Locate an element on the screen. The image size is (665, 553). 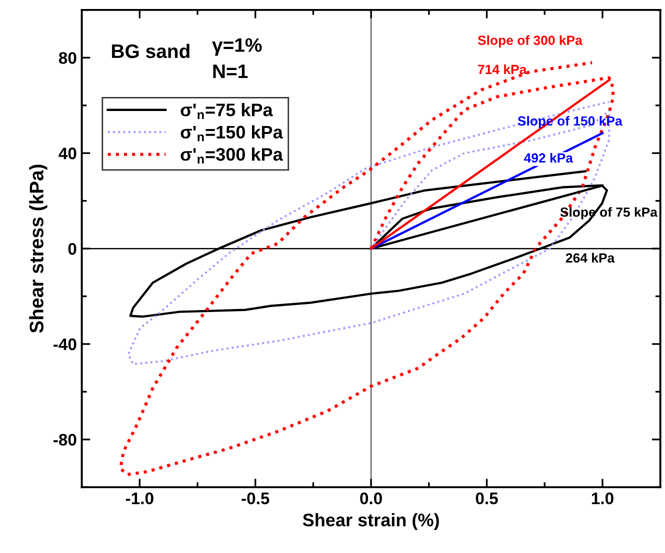
x-tick-label: 1.0 is located at coordinates (603, 498).